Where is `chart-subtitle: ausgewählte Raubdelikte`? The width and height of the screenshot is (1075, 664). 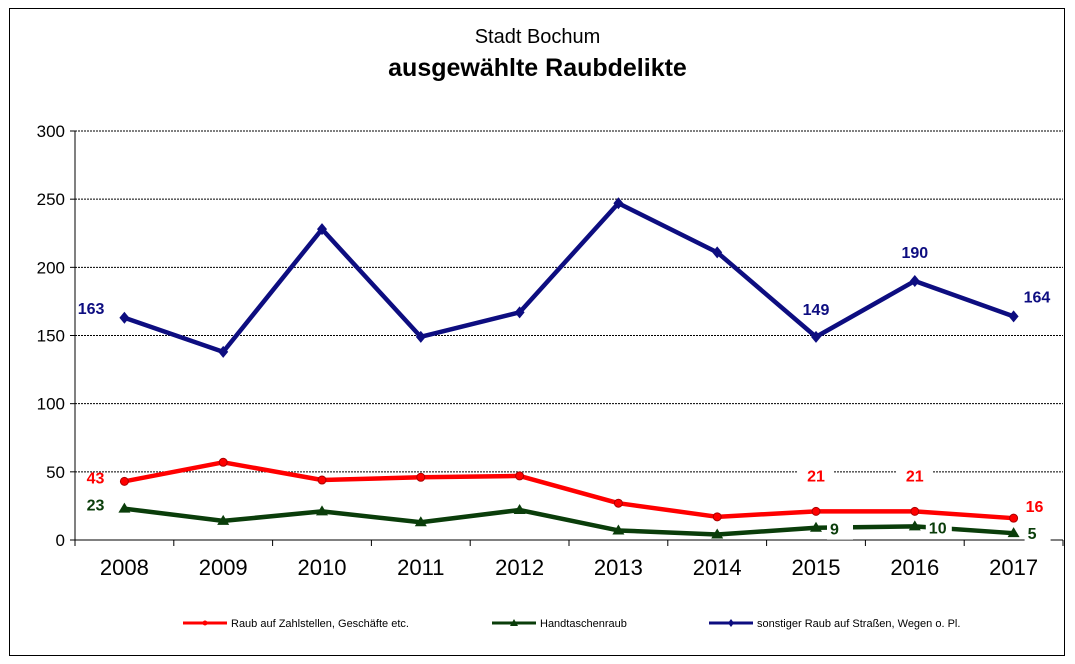 chart-subtitle: ausgewählte Raubdelikte is located at coordinates (537, 68).